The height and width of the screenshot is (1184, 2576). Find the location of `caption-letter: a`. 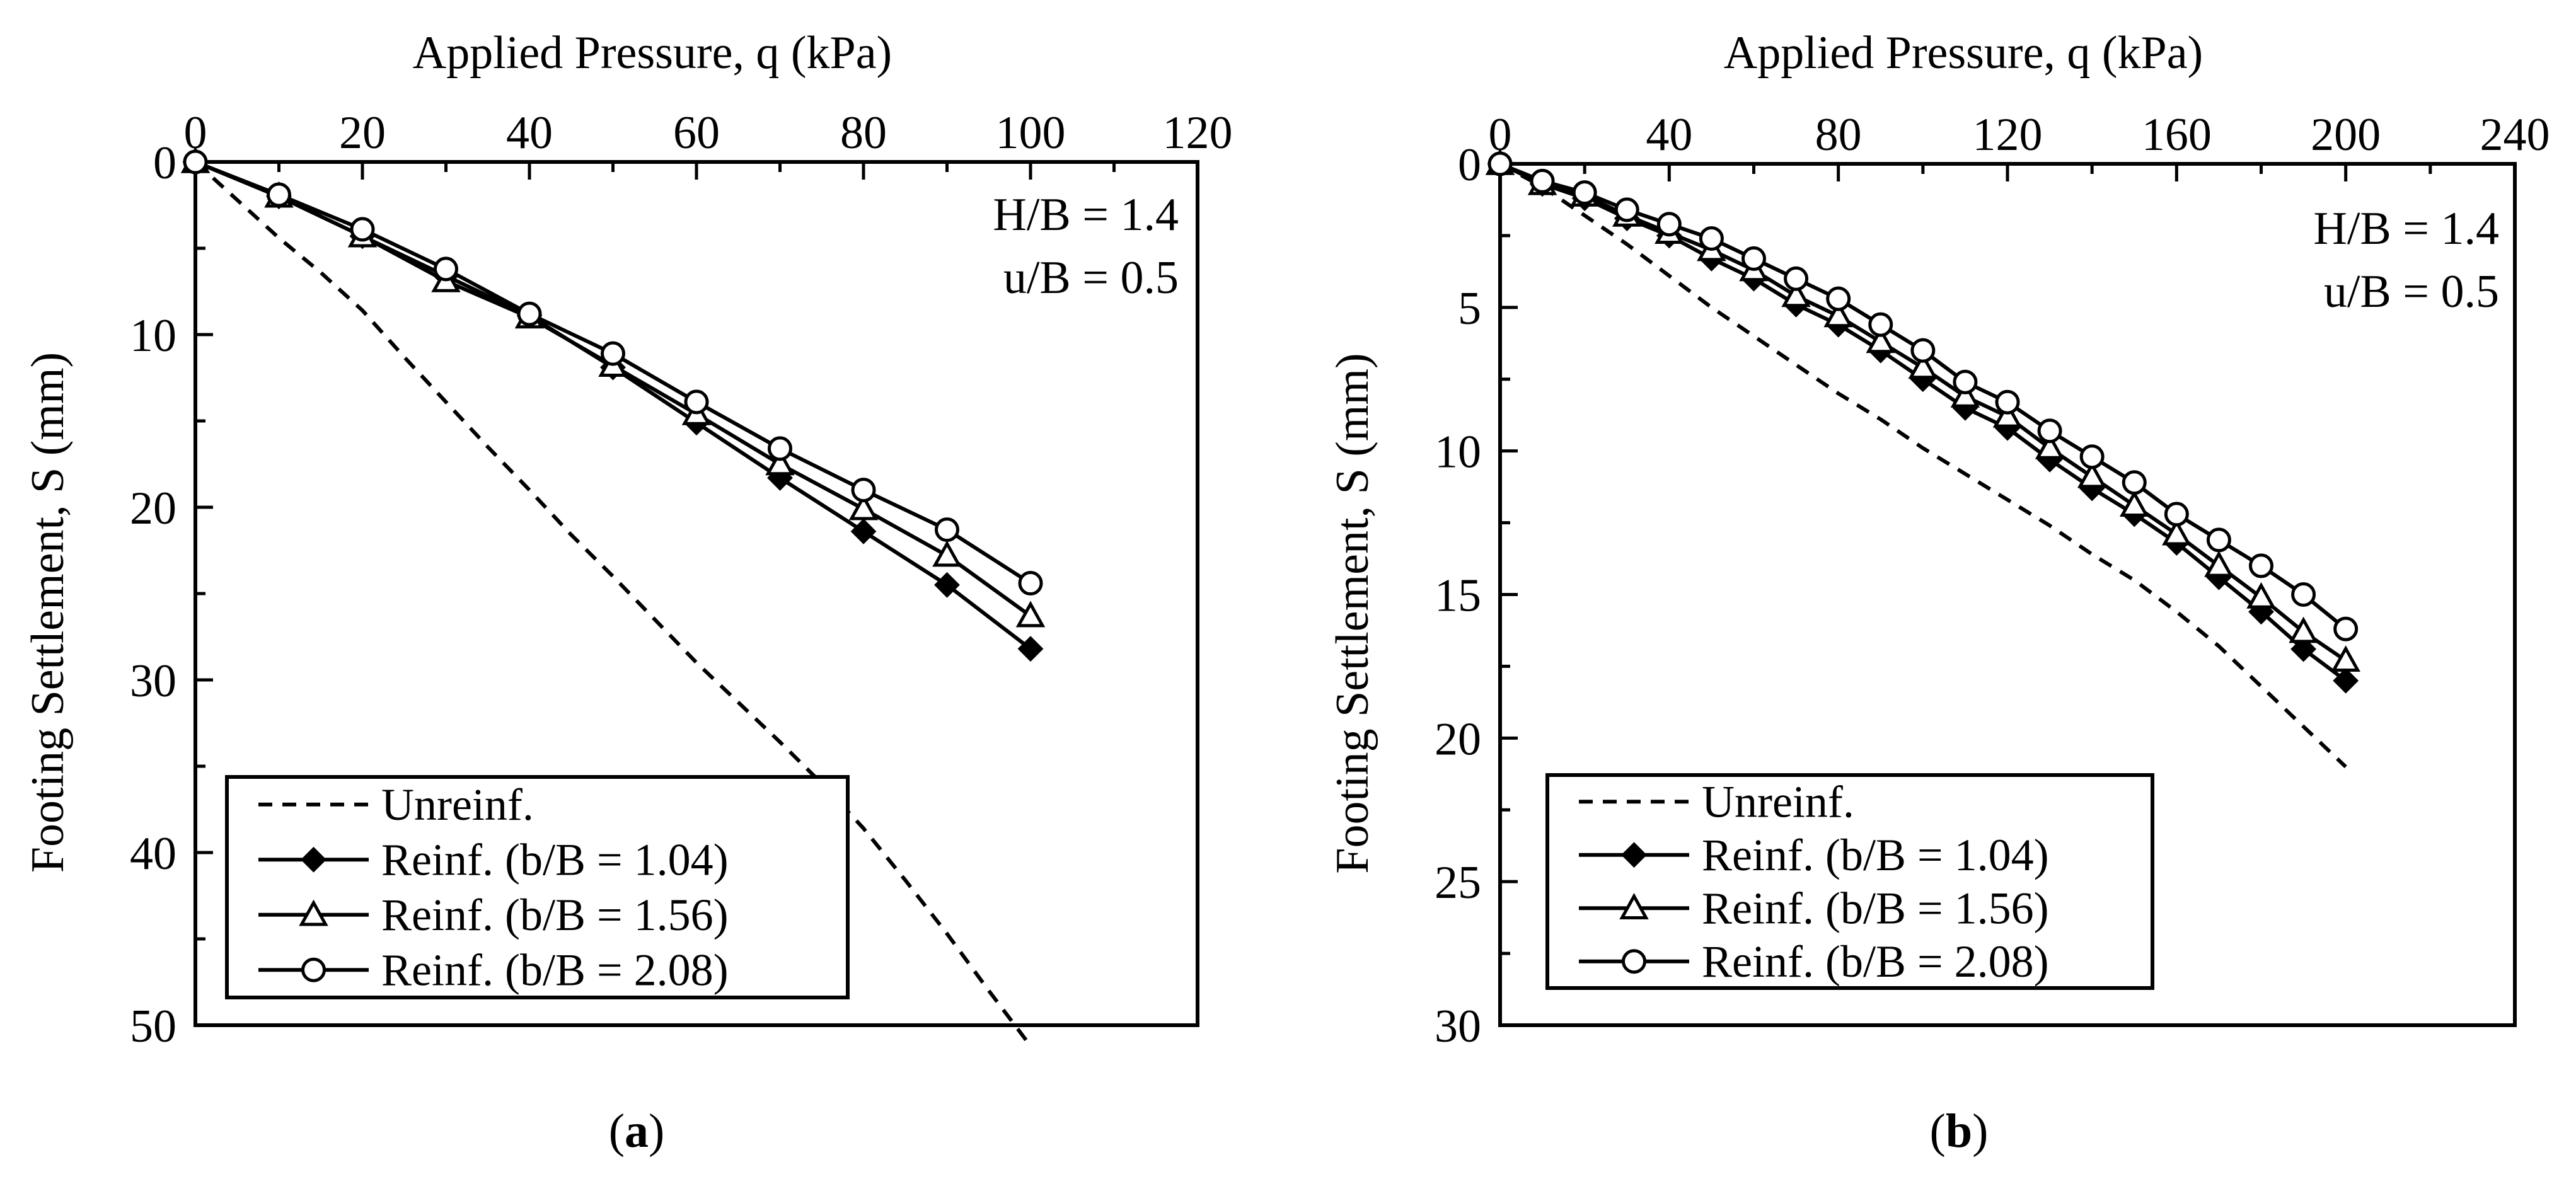

caption-letter: a is located at coordinates (637, 1131).